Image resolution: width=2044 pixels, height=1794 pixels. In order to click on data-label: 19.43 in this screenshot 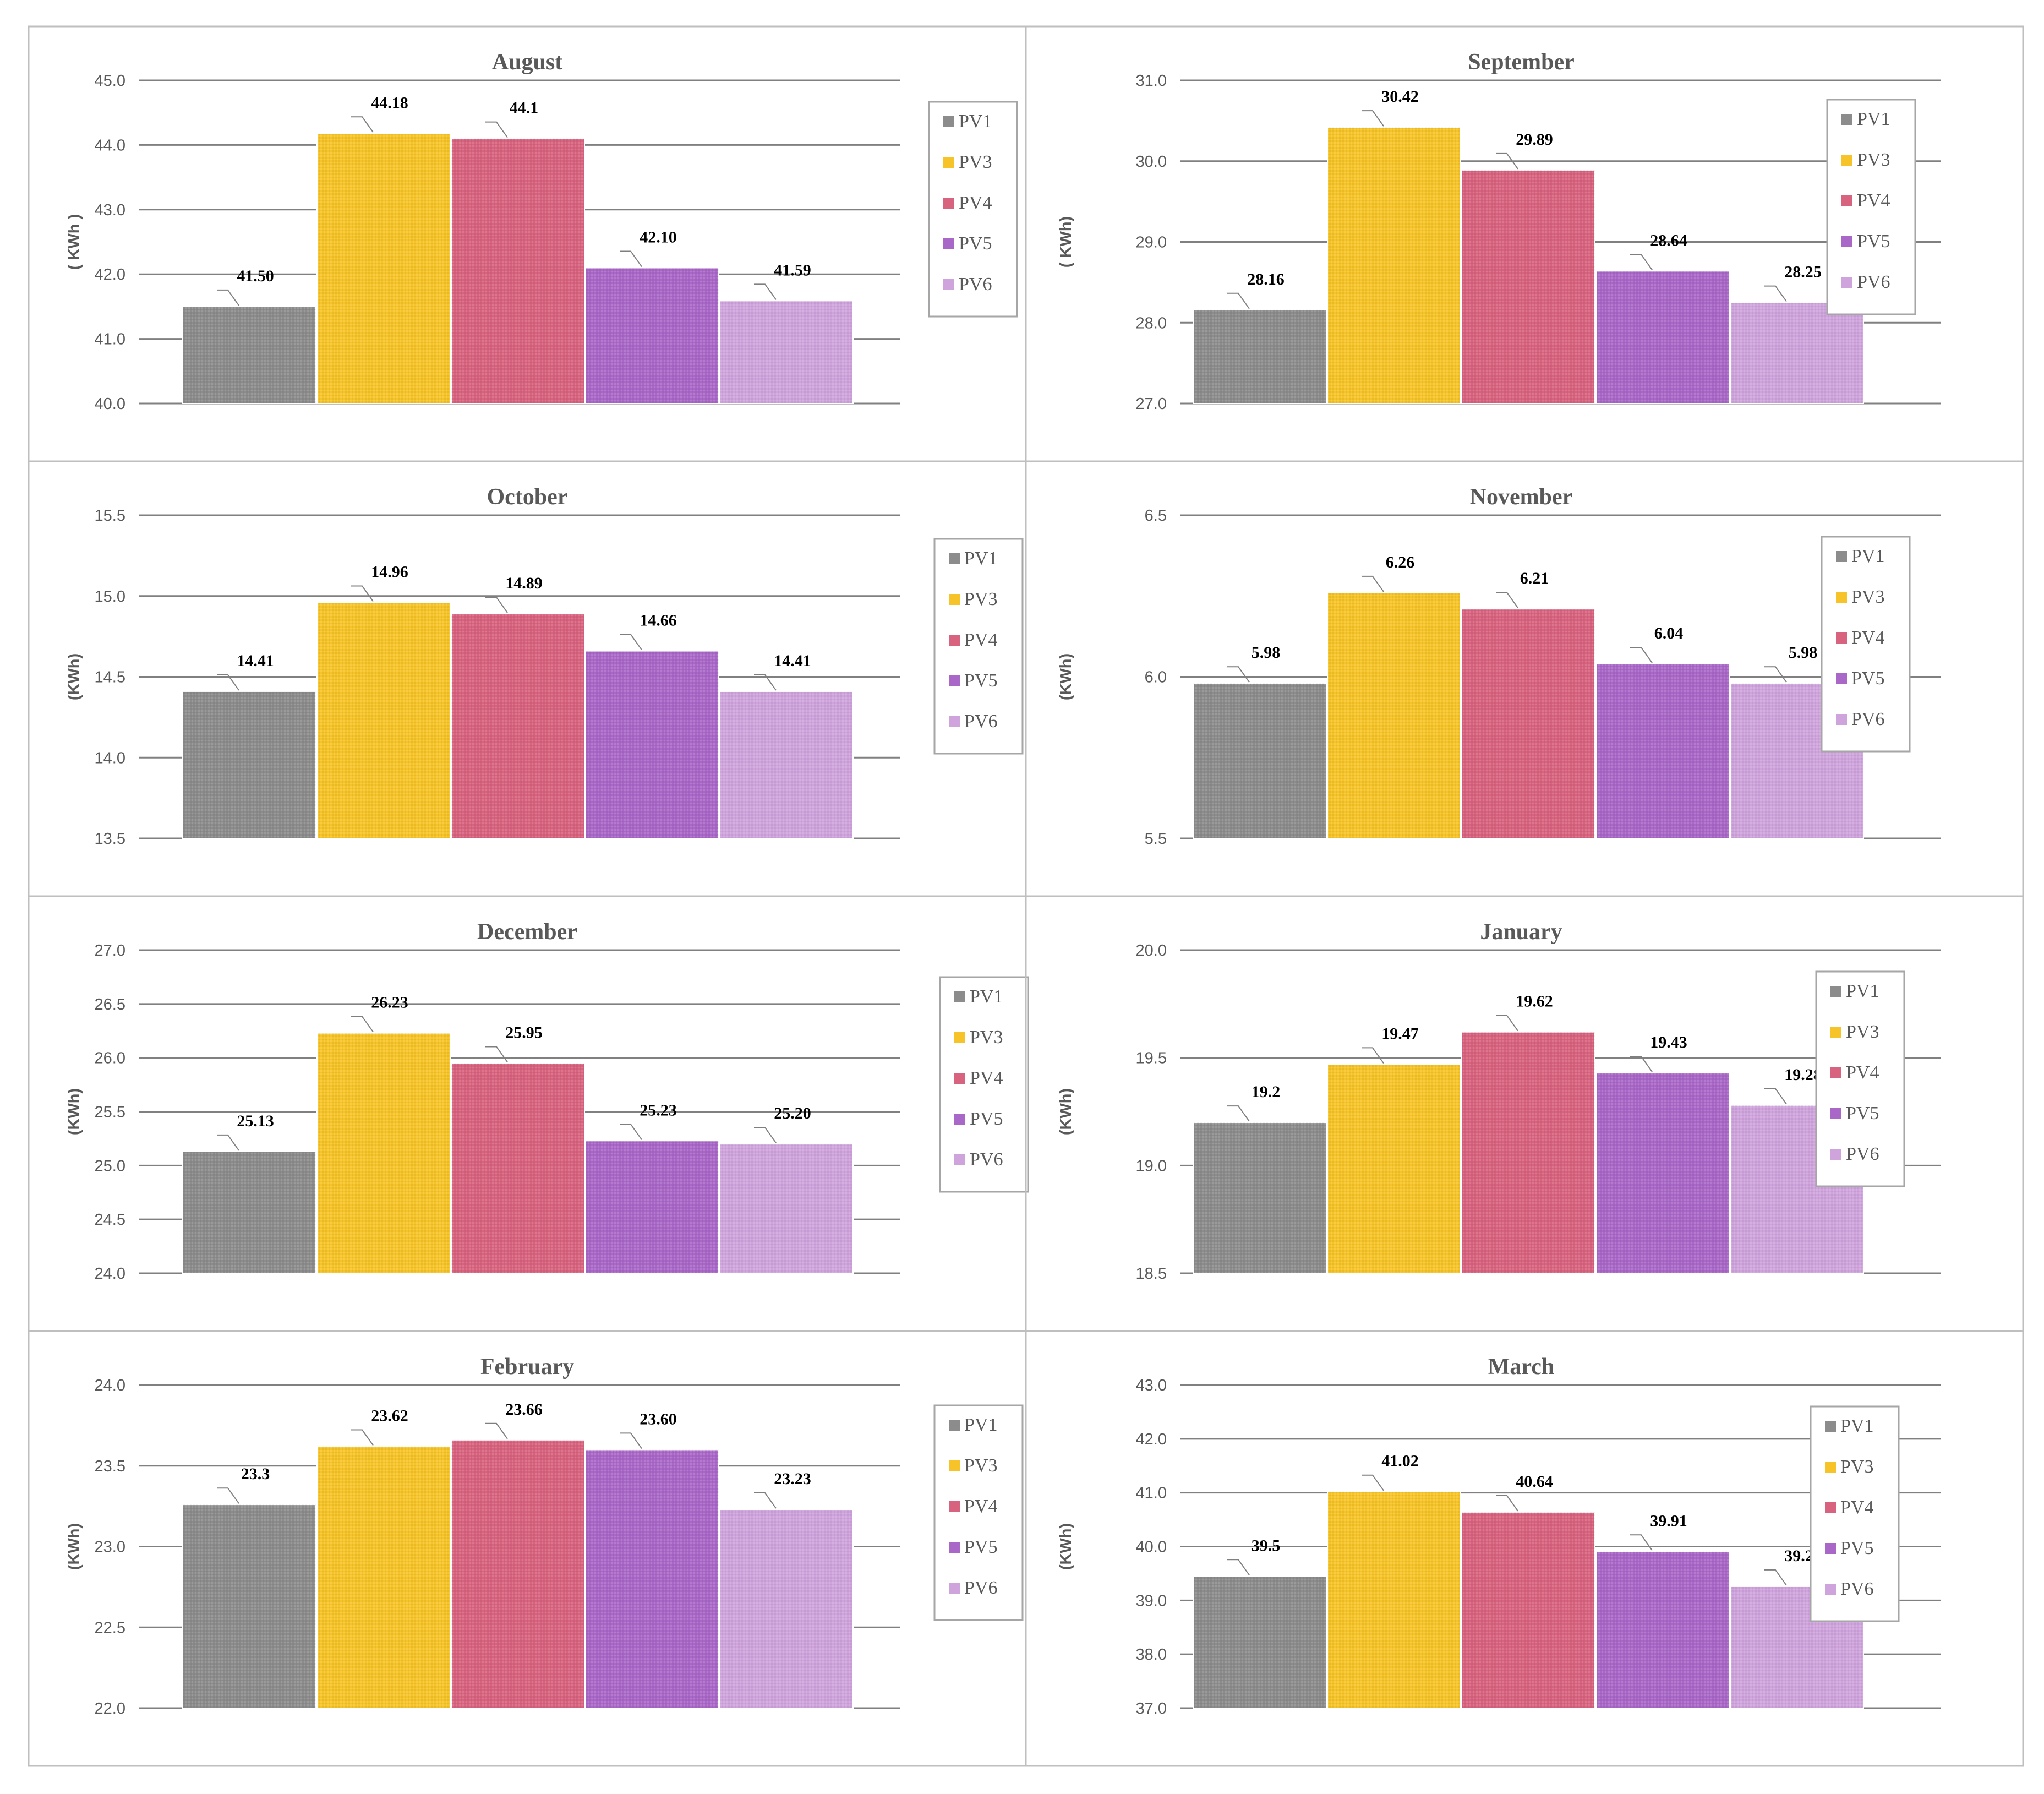, I will do `click(1669, 1042)`.